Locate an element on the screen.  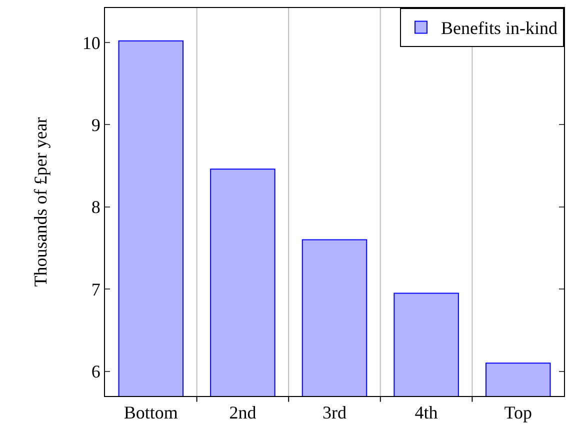
y-tick-label: 10 is located at coordinates (91, 42).